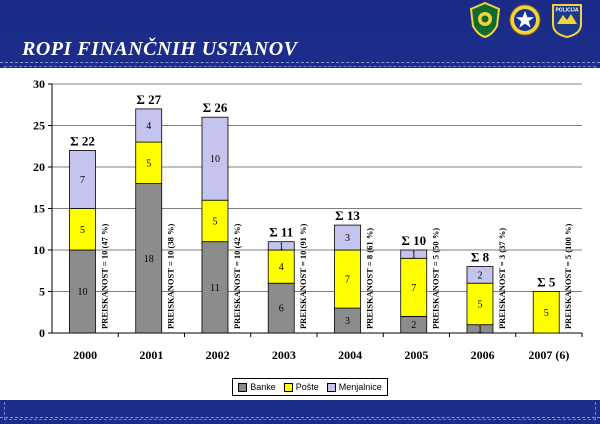  I want to click on legend-item-banke: Banke, so click(257, 387).